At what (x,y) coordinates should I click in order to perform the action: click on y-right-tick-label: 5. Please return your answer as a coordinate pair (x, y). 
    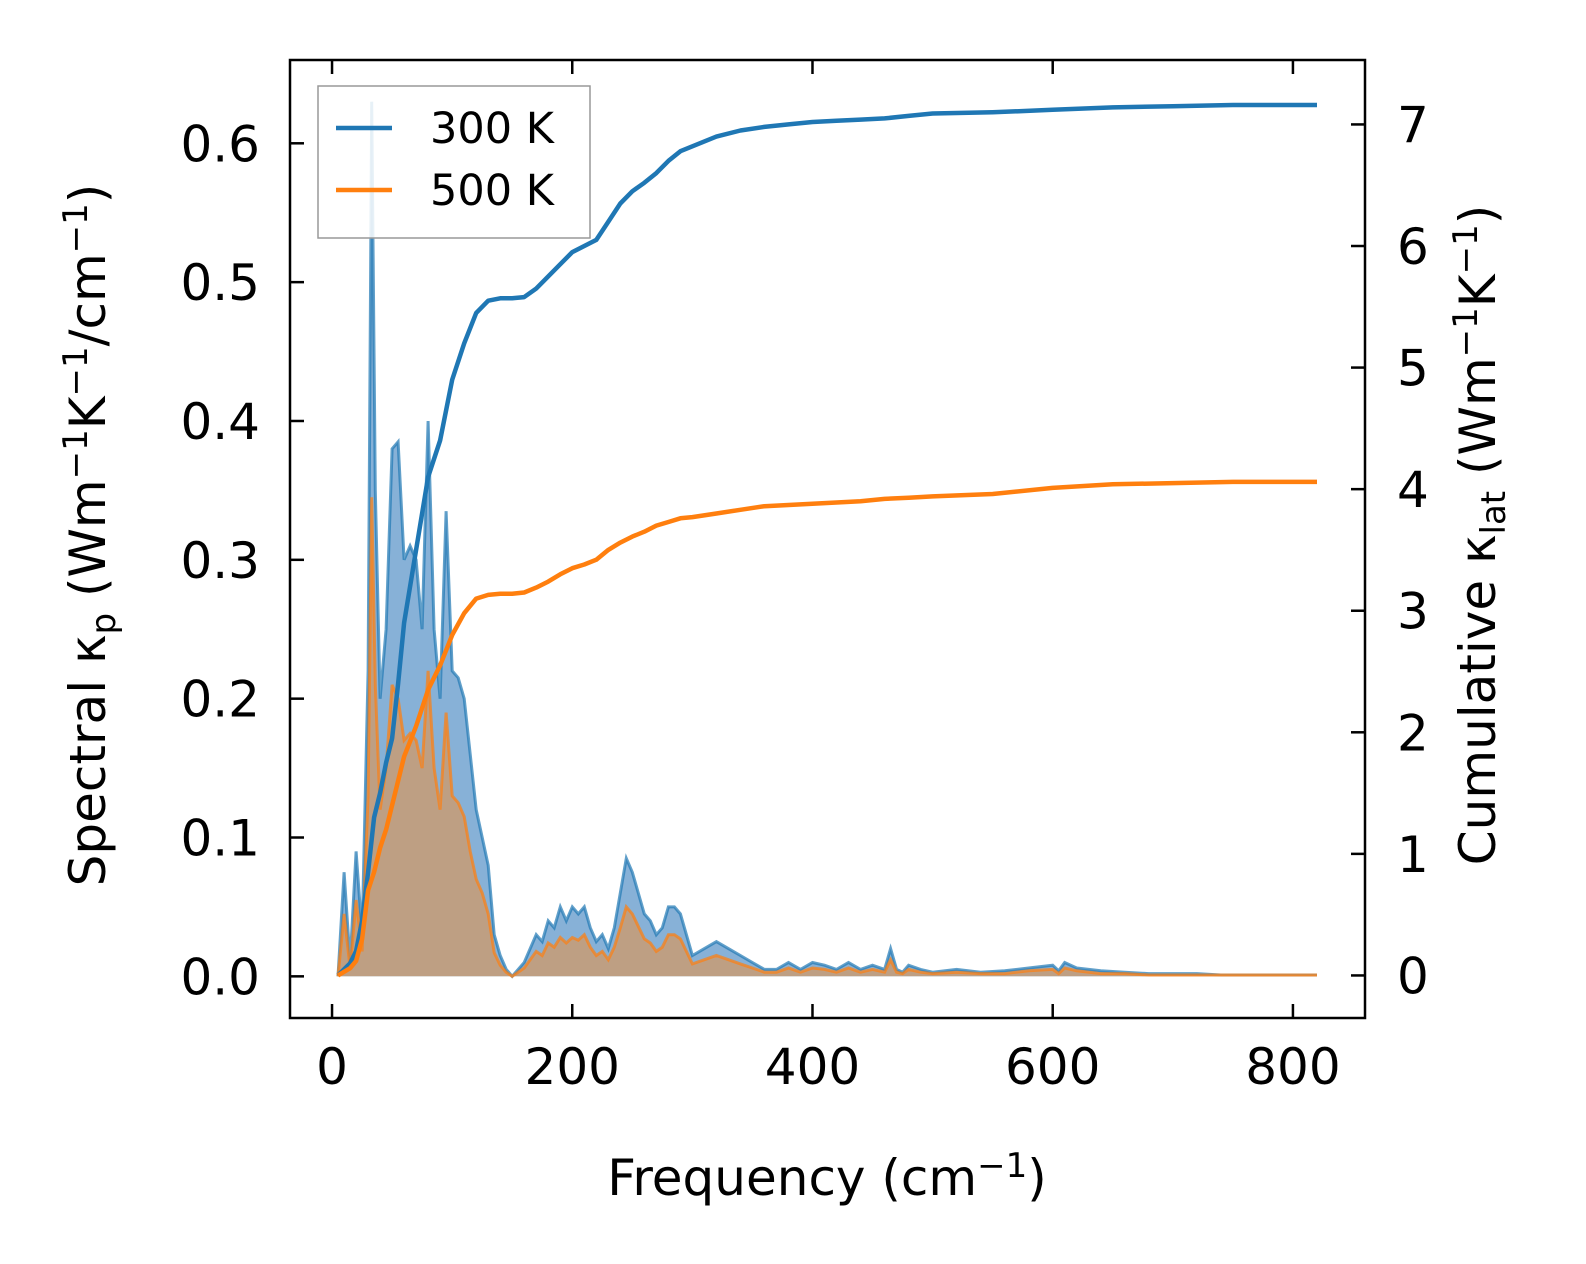
    Looking at the image, I should click on (1413, 369).